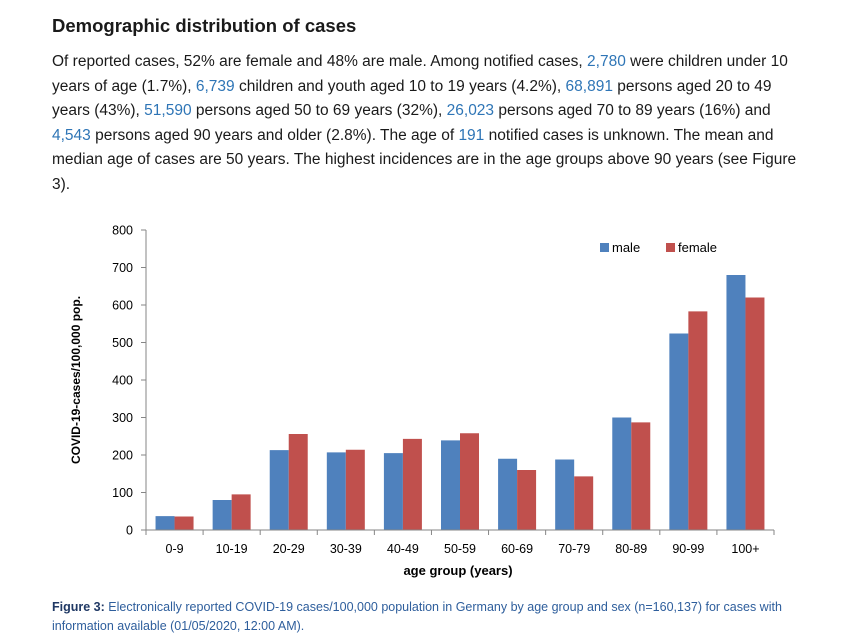 The height and width of the screenshot is (643, 850). What do you see at coordinates (517, 549) in the screenshot?
I see `x-tick-label: 60-69` at bounding box center [517, 549].